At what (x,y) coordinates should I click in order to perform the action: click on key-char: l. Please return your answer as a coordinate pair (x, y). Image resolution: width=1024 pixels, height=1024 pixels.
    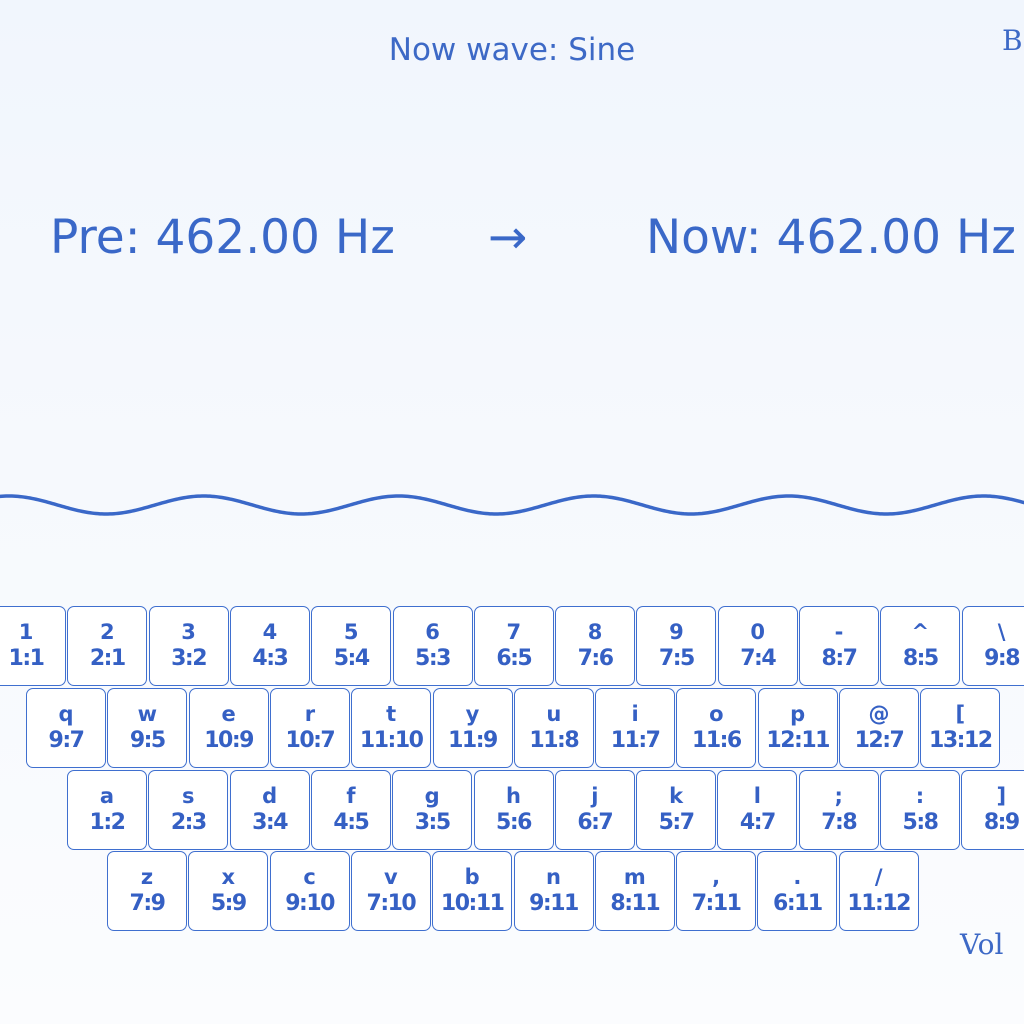
    Looking at the image, I should click on (757, 796).